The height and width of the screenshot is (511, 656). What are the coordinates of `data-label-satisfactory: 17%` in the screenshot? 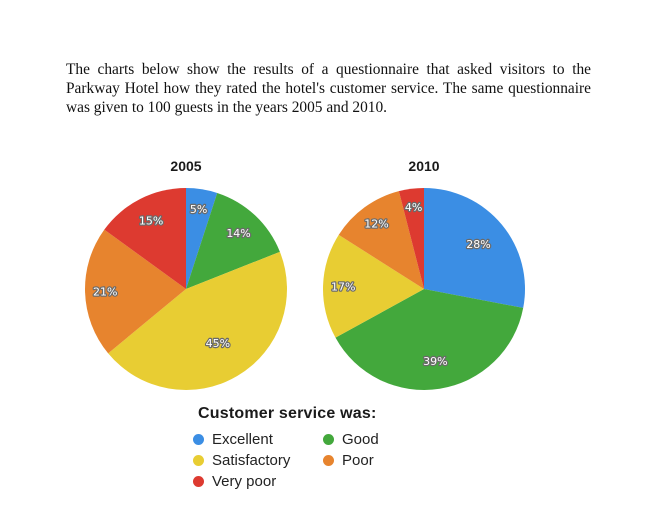 It's located at (343, 286).